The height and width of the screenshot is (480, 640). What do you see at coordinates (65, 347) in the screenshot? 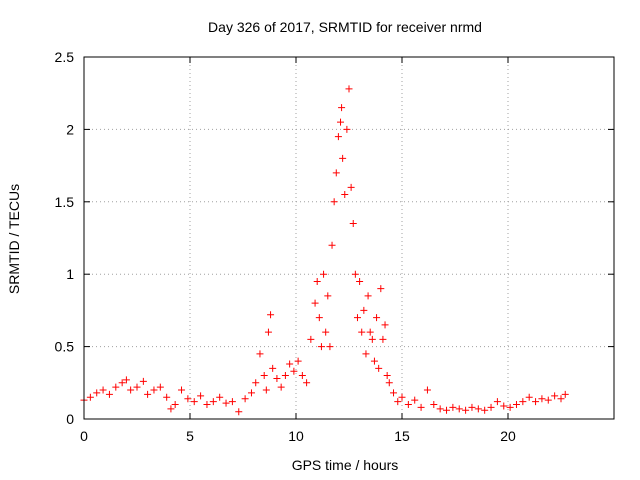
I see `y-tick-label: 0.5` at bounding box center [65, 347].